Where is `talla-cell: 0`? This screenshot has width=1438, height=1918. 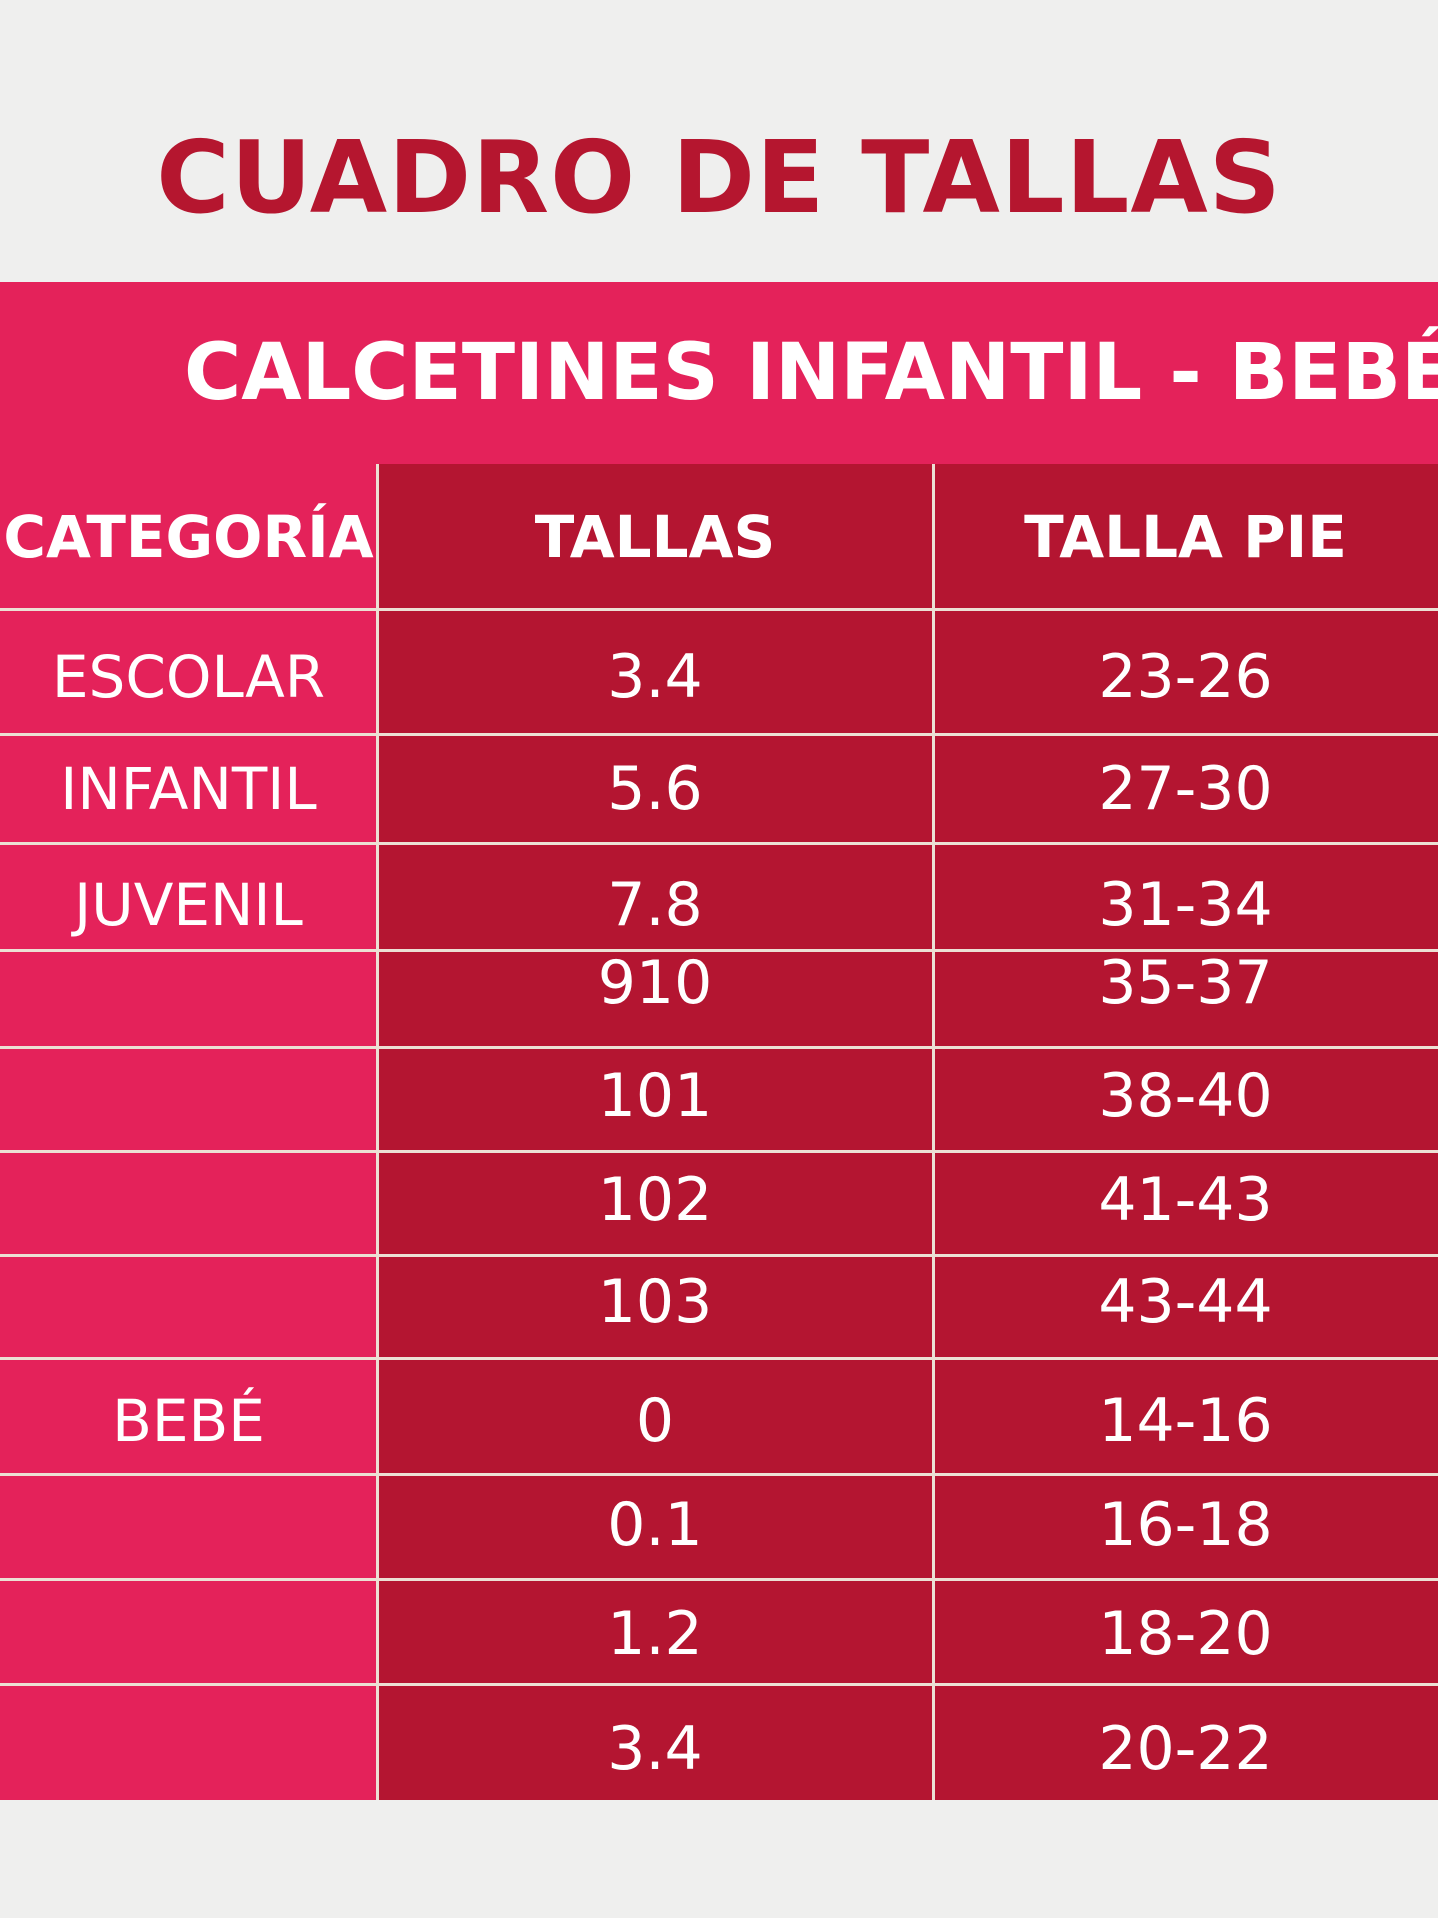
talla-cell: 0 is located at coordinates (655, 1421).